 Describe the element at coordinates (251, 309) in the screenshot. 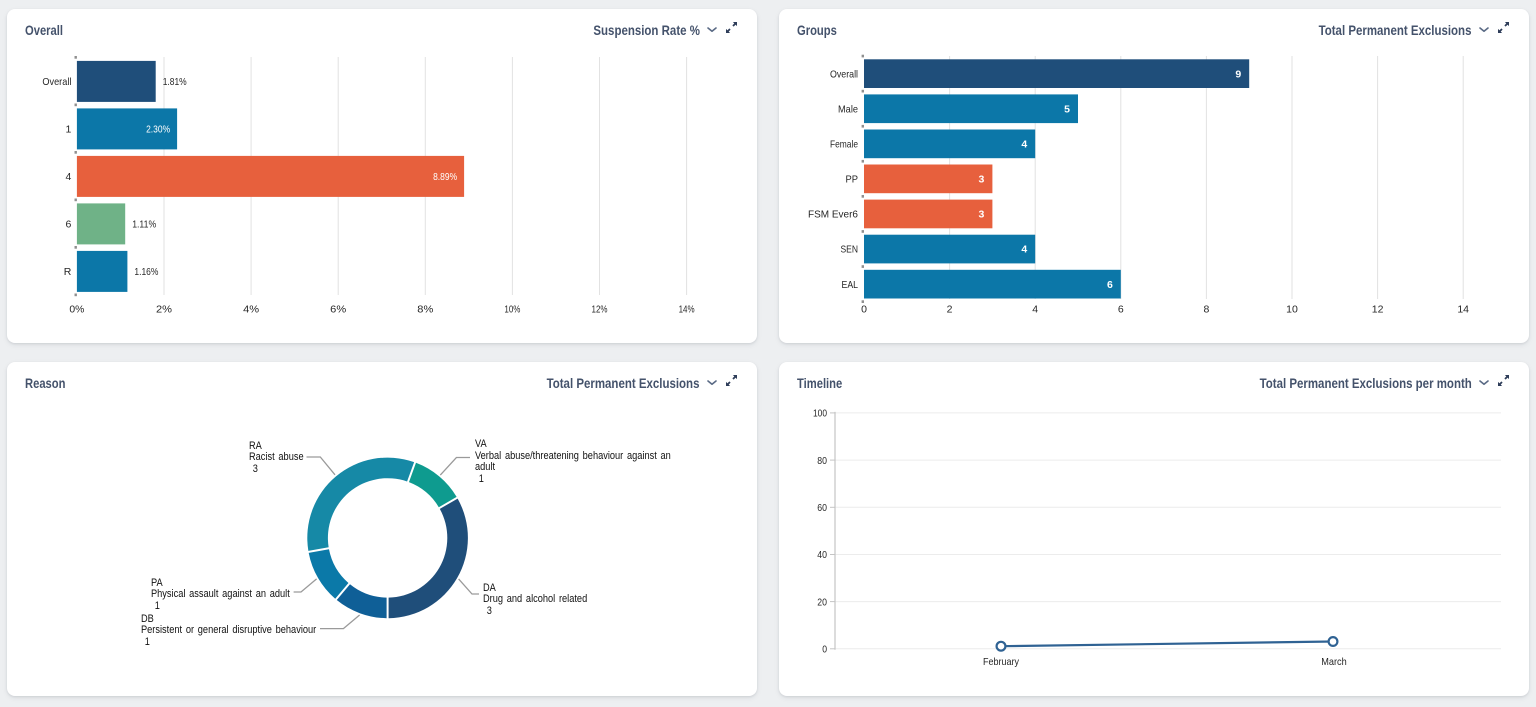

I see `svg-text: 4%` at that location.